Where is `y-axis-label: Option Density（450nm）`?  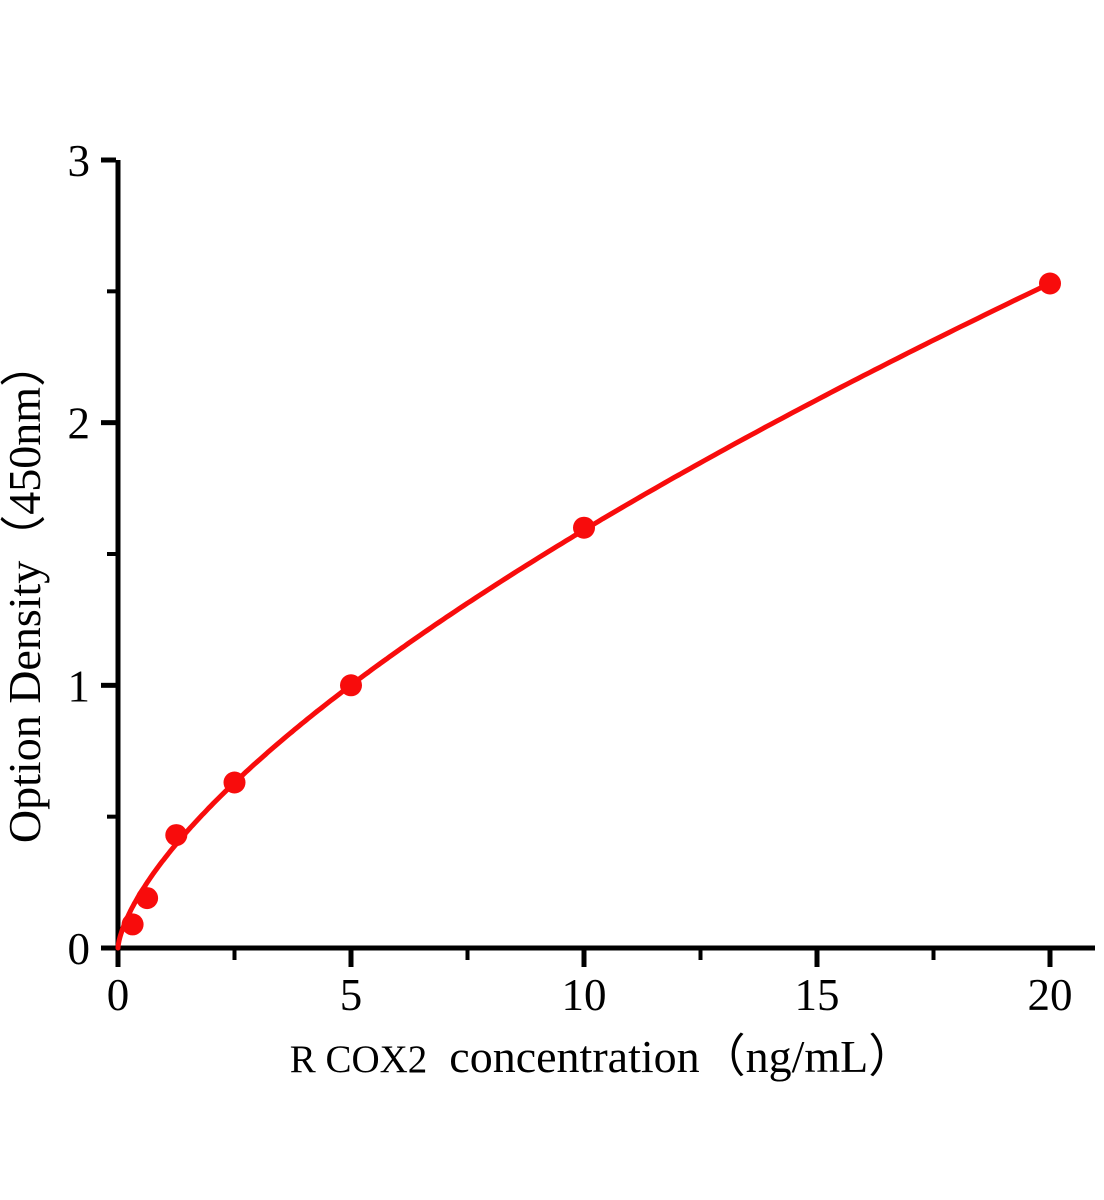
y-axis-label: Option Density（450nm） is located at coordinates (25, 592).